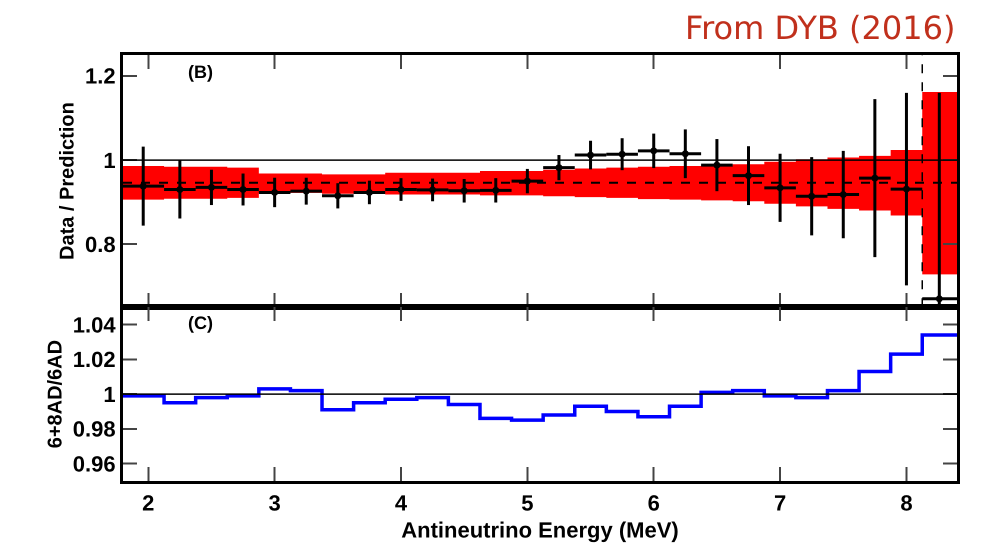  I want to click on y-axis-title: 6+8AD/6AD, so click(55, 394).